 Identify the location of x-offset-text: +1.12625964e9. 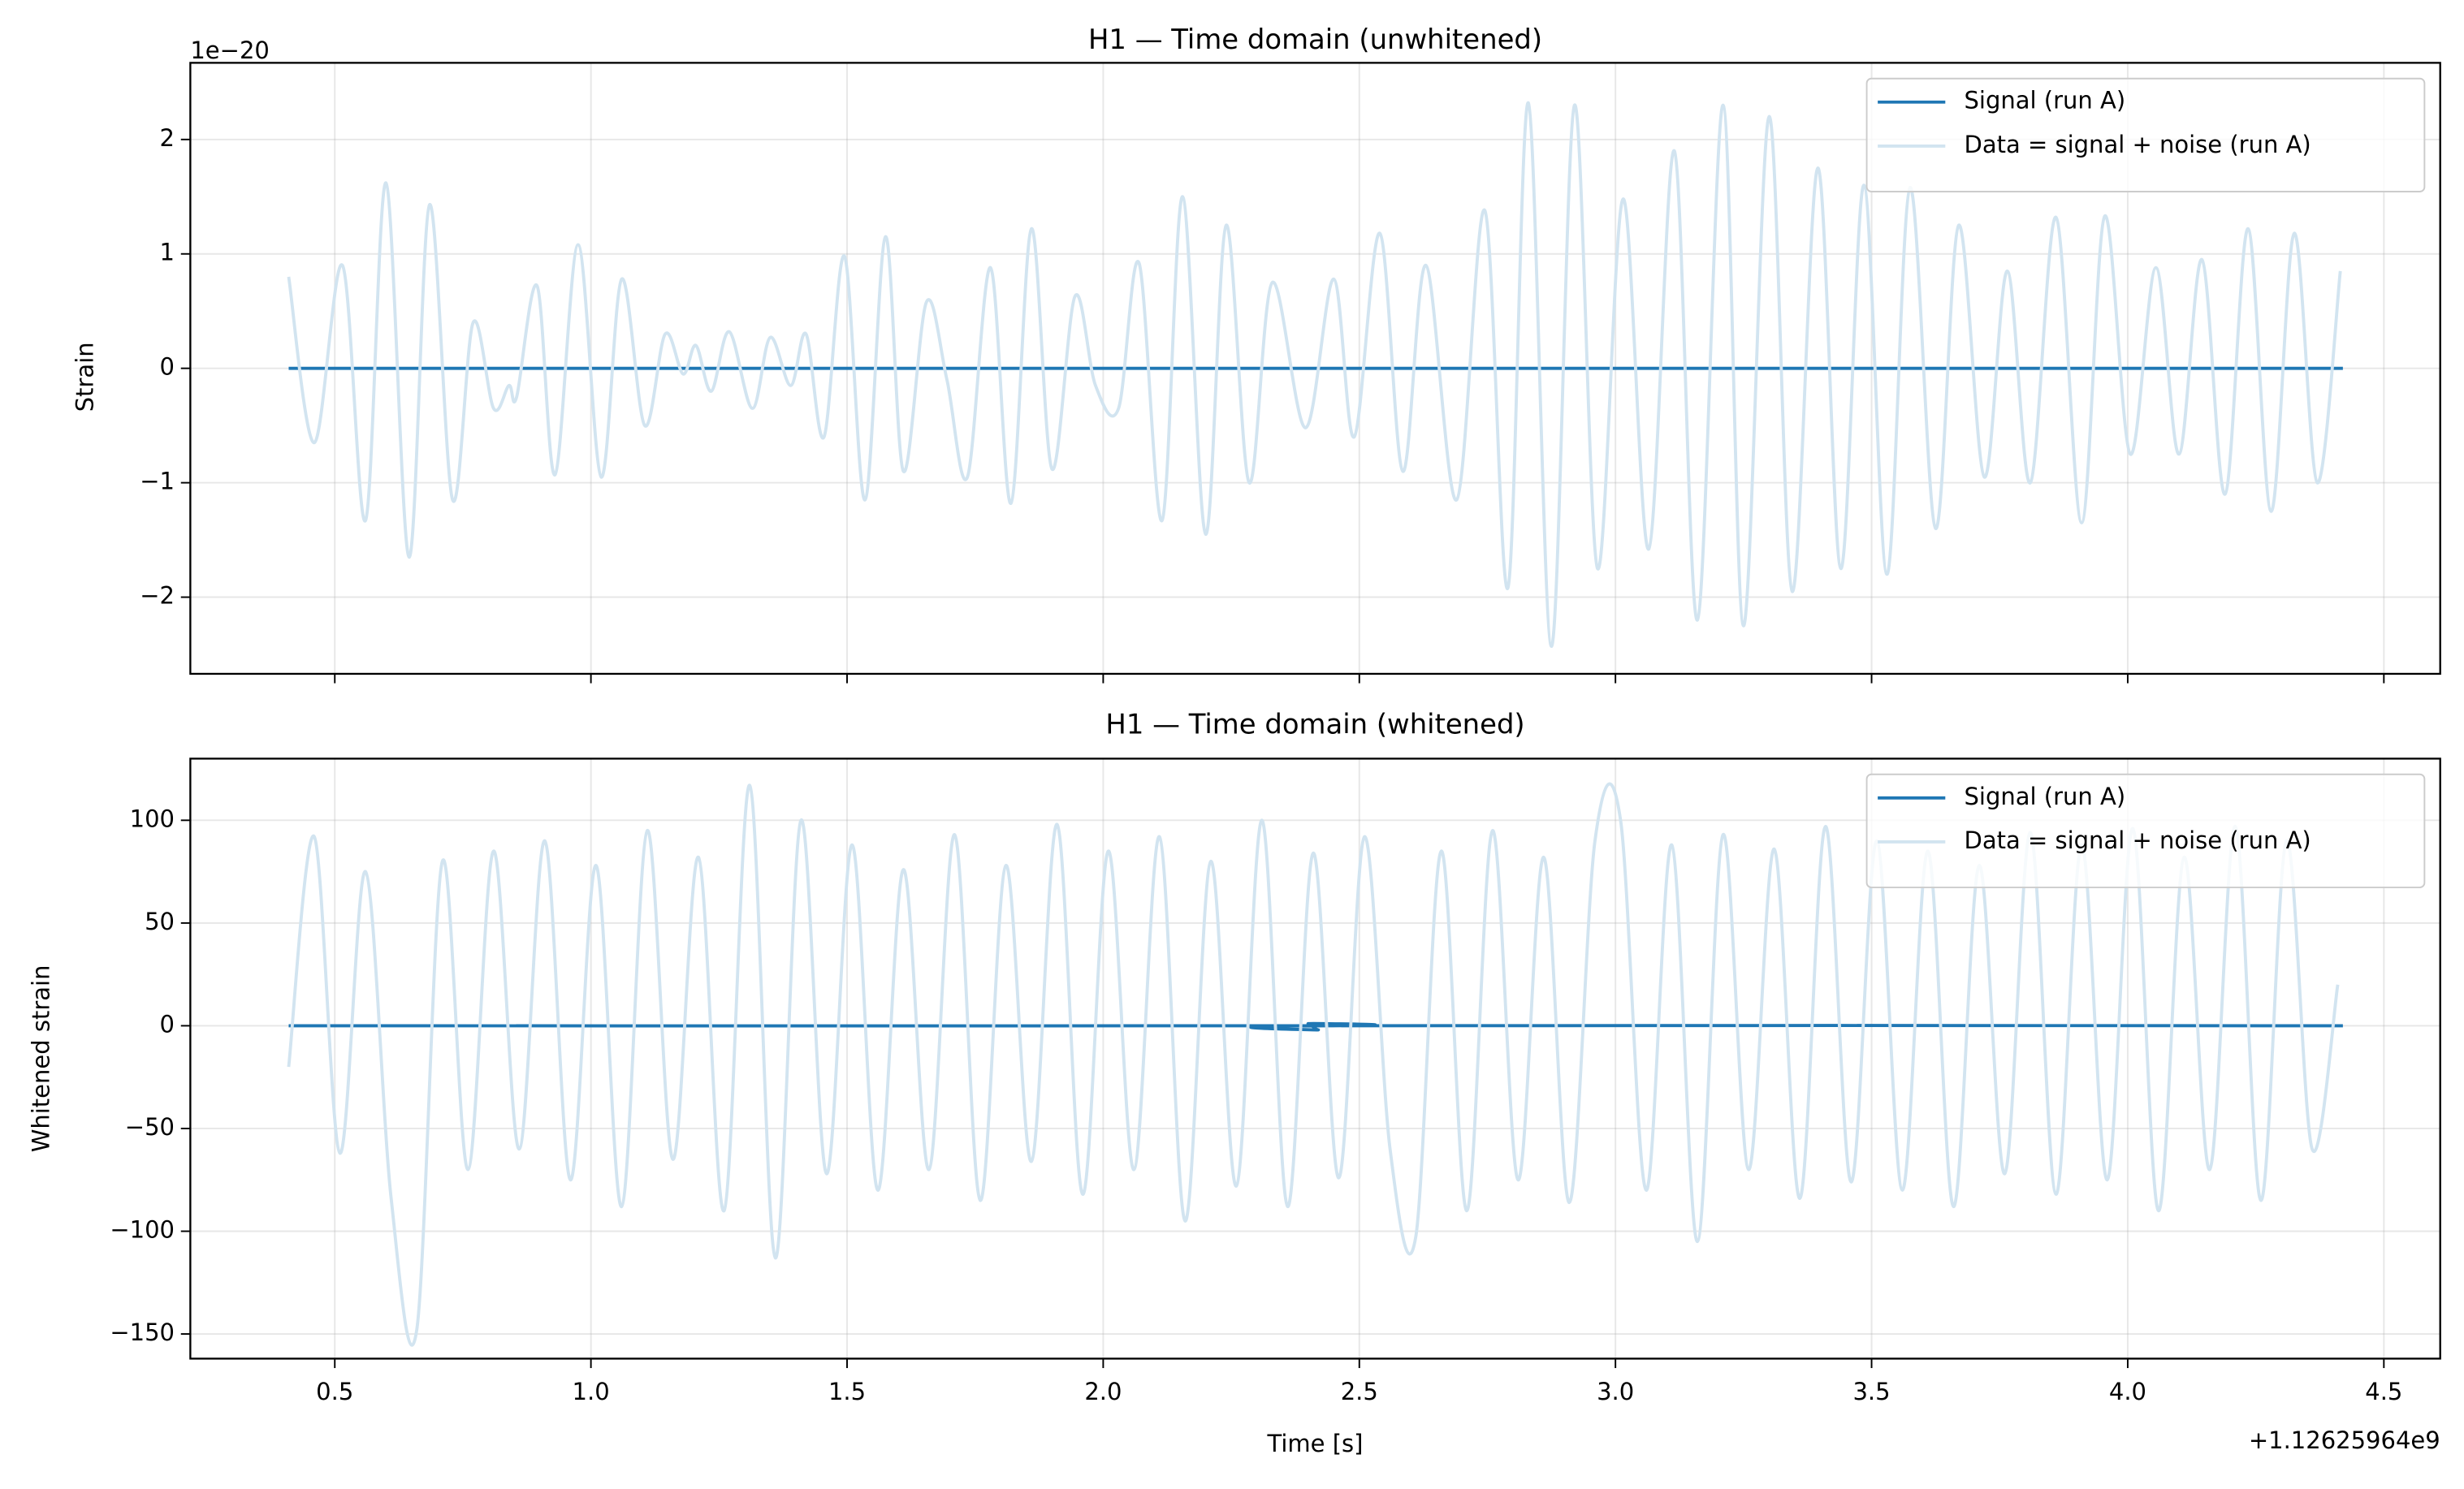
(2344, 1440).